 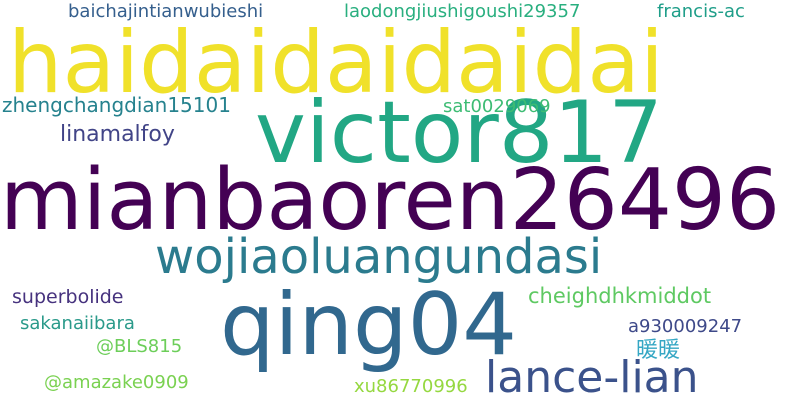 I want to click on word-laodongjiushigoushi29357: laodongjiushigoushi29357, so click(x=462, y=11).